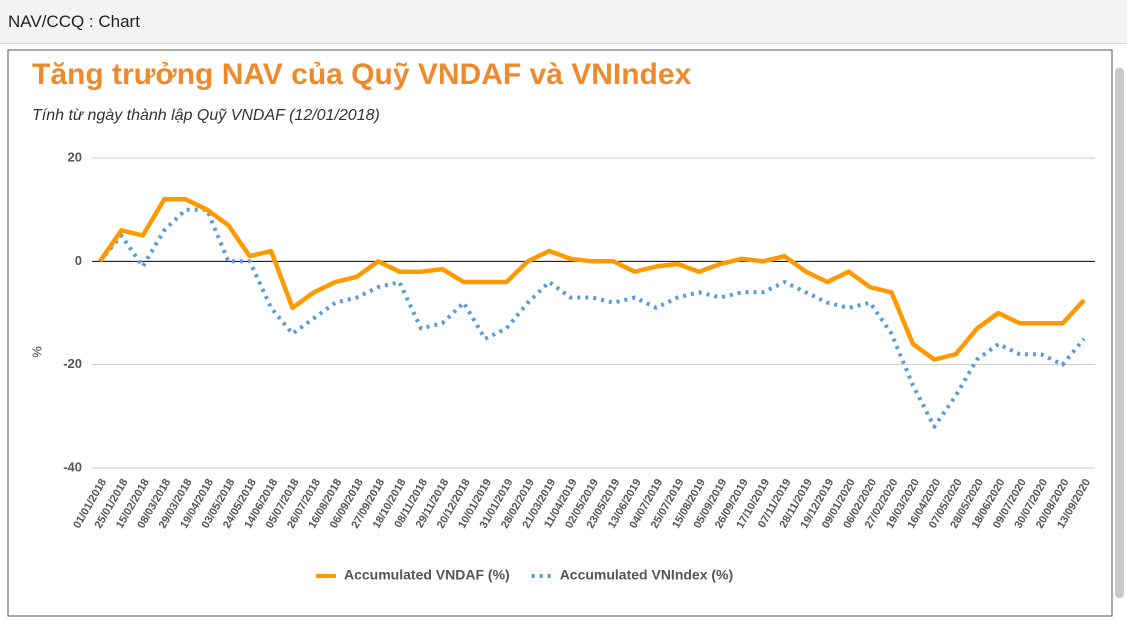 This screenshot has height=625, width=1127. What do you see at coordinates (72, 466) in the screenshot?
I see `y-tick-label: -40` at bounding box center [72, 466].